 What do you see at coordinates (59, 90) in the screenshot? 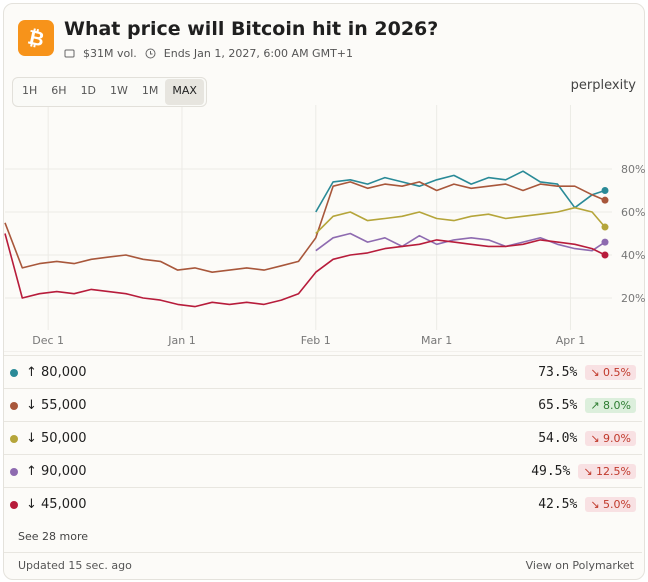
I see `range-button: 6H` at bounding box center [59, 90].